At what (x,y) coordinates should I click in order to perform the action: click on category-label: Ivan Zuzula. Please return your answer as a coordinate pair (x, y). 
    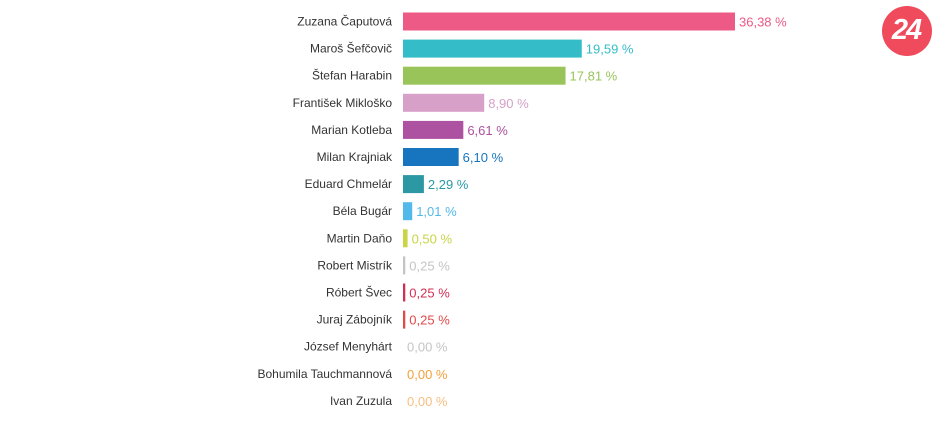
    Looking at the image, I should click on (361, 401).